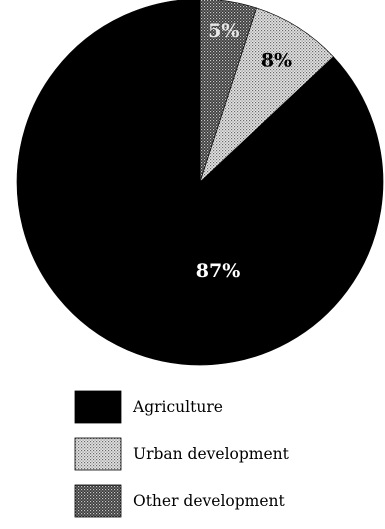  Describe the element at coordinates (223, 31) in the screenshot. I see `pie-label-other-development: 5%` at that location.